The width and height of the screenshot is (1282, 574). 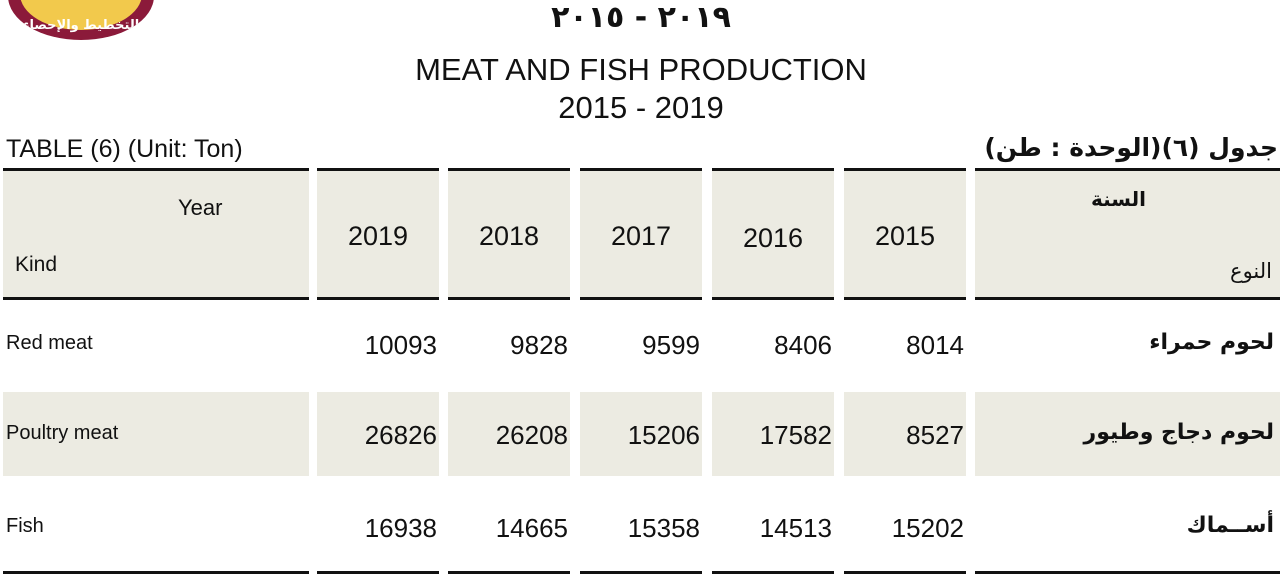 What do you see at coordinates (25, 526) in the screenshot?
I see `row-label-en: Fish` at bounding box center [25, 526].